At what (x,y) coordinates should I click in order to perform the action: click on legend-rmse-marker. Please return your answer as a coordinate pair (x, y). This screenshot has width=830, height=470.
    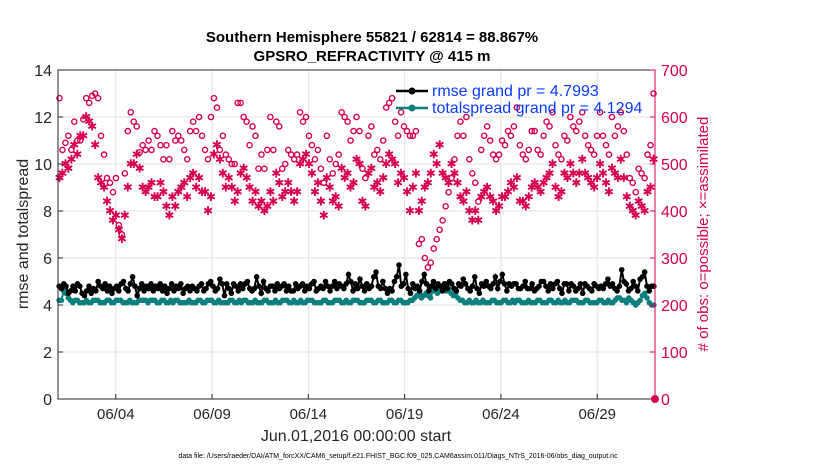
    Looking at the image, I should click on (412, 91).